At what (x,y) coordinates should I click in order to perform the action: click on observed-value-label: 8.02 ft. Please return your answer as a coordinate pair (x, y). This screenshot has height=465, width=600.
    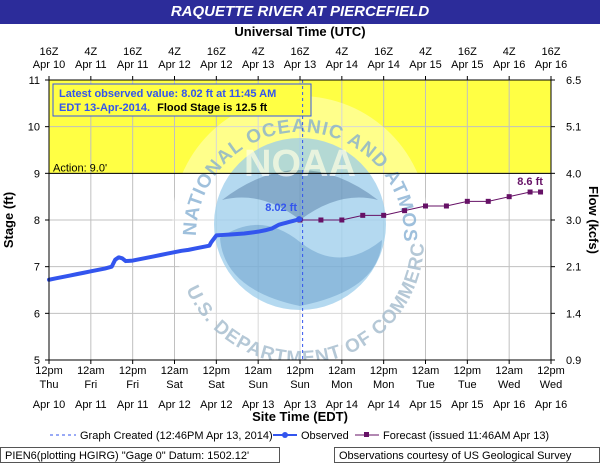
    Looking at the image, I should click on (281, 208).